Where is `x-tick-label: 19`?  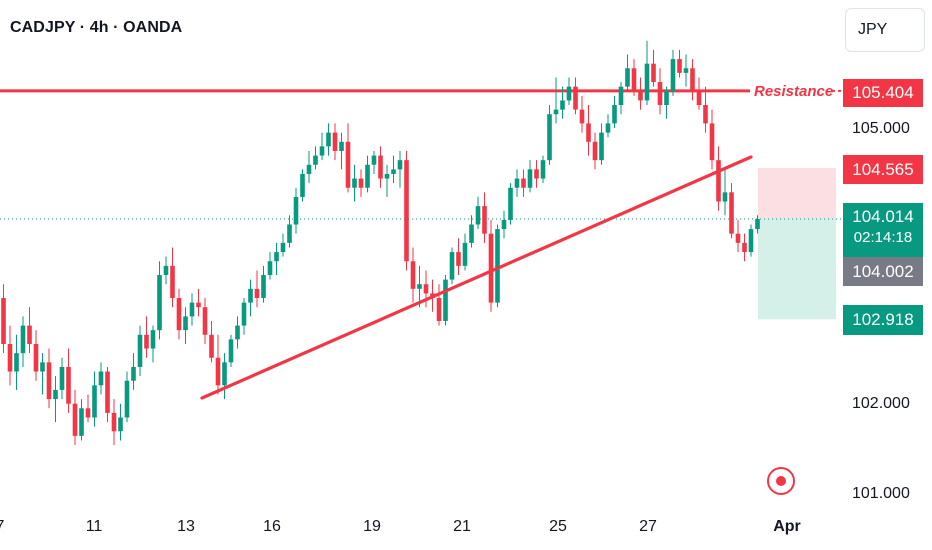 x-tick-label: 19 is located at coordinates (372, 526).